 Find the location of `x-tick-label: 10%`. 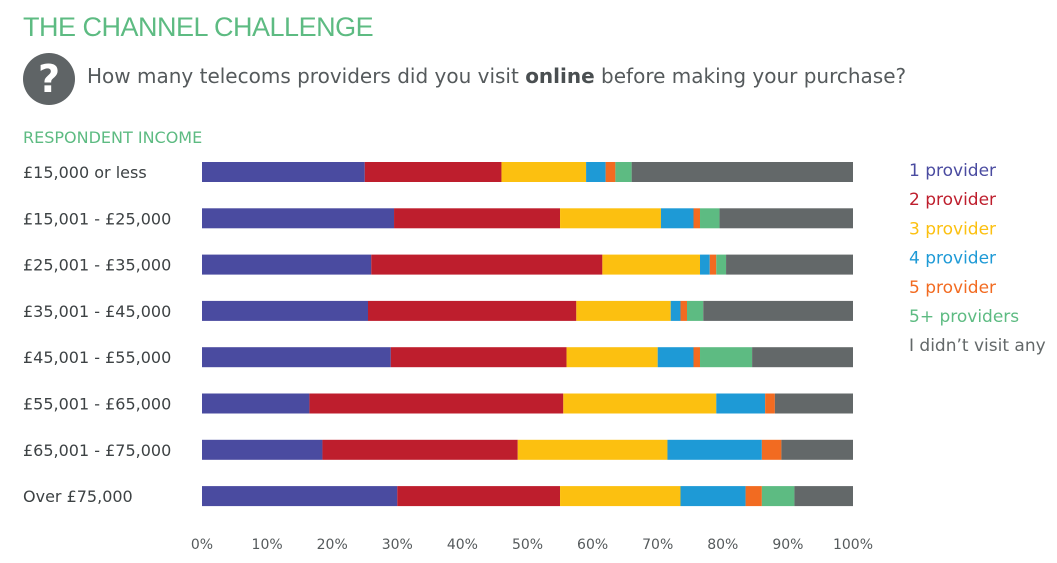

x-tick-label: 10% is located at coordinates (267, 545).